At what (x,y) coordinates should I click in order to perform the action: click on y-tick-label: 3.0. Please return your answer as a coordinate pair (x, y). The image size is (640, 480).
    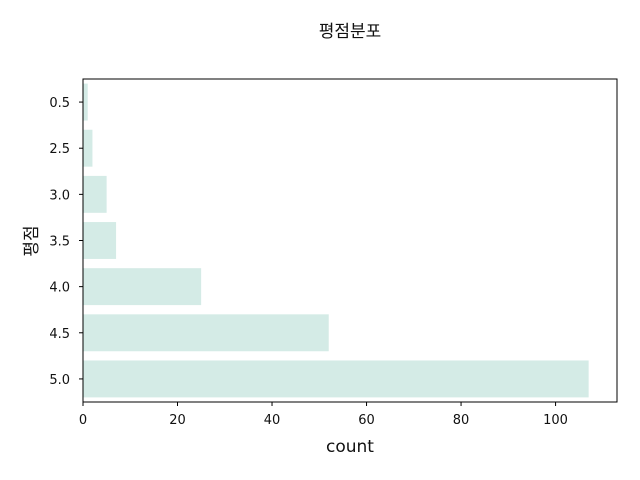
    Looking at the image, I should click on (59, 195).